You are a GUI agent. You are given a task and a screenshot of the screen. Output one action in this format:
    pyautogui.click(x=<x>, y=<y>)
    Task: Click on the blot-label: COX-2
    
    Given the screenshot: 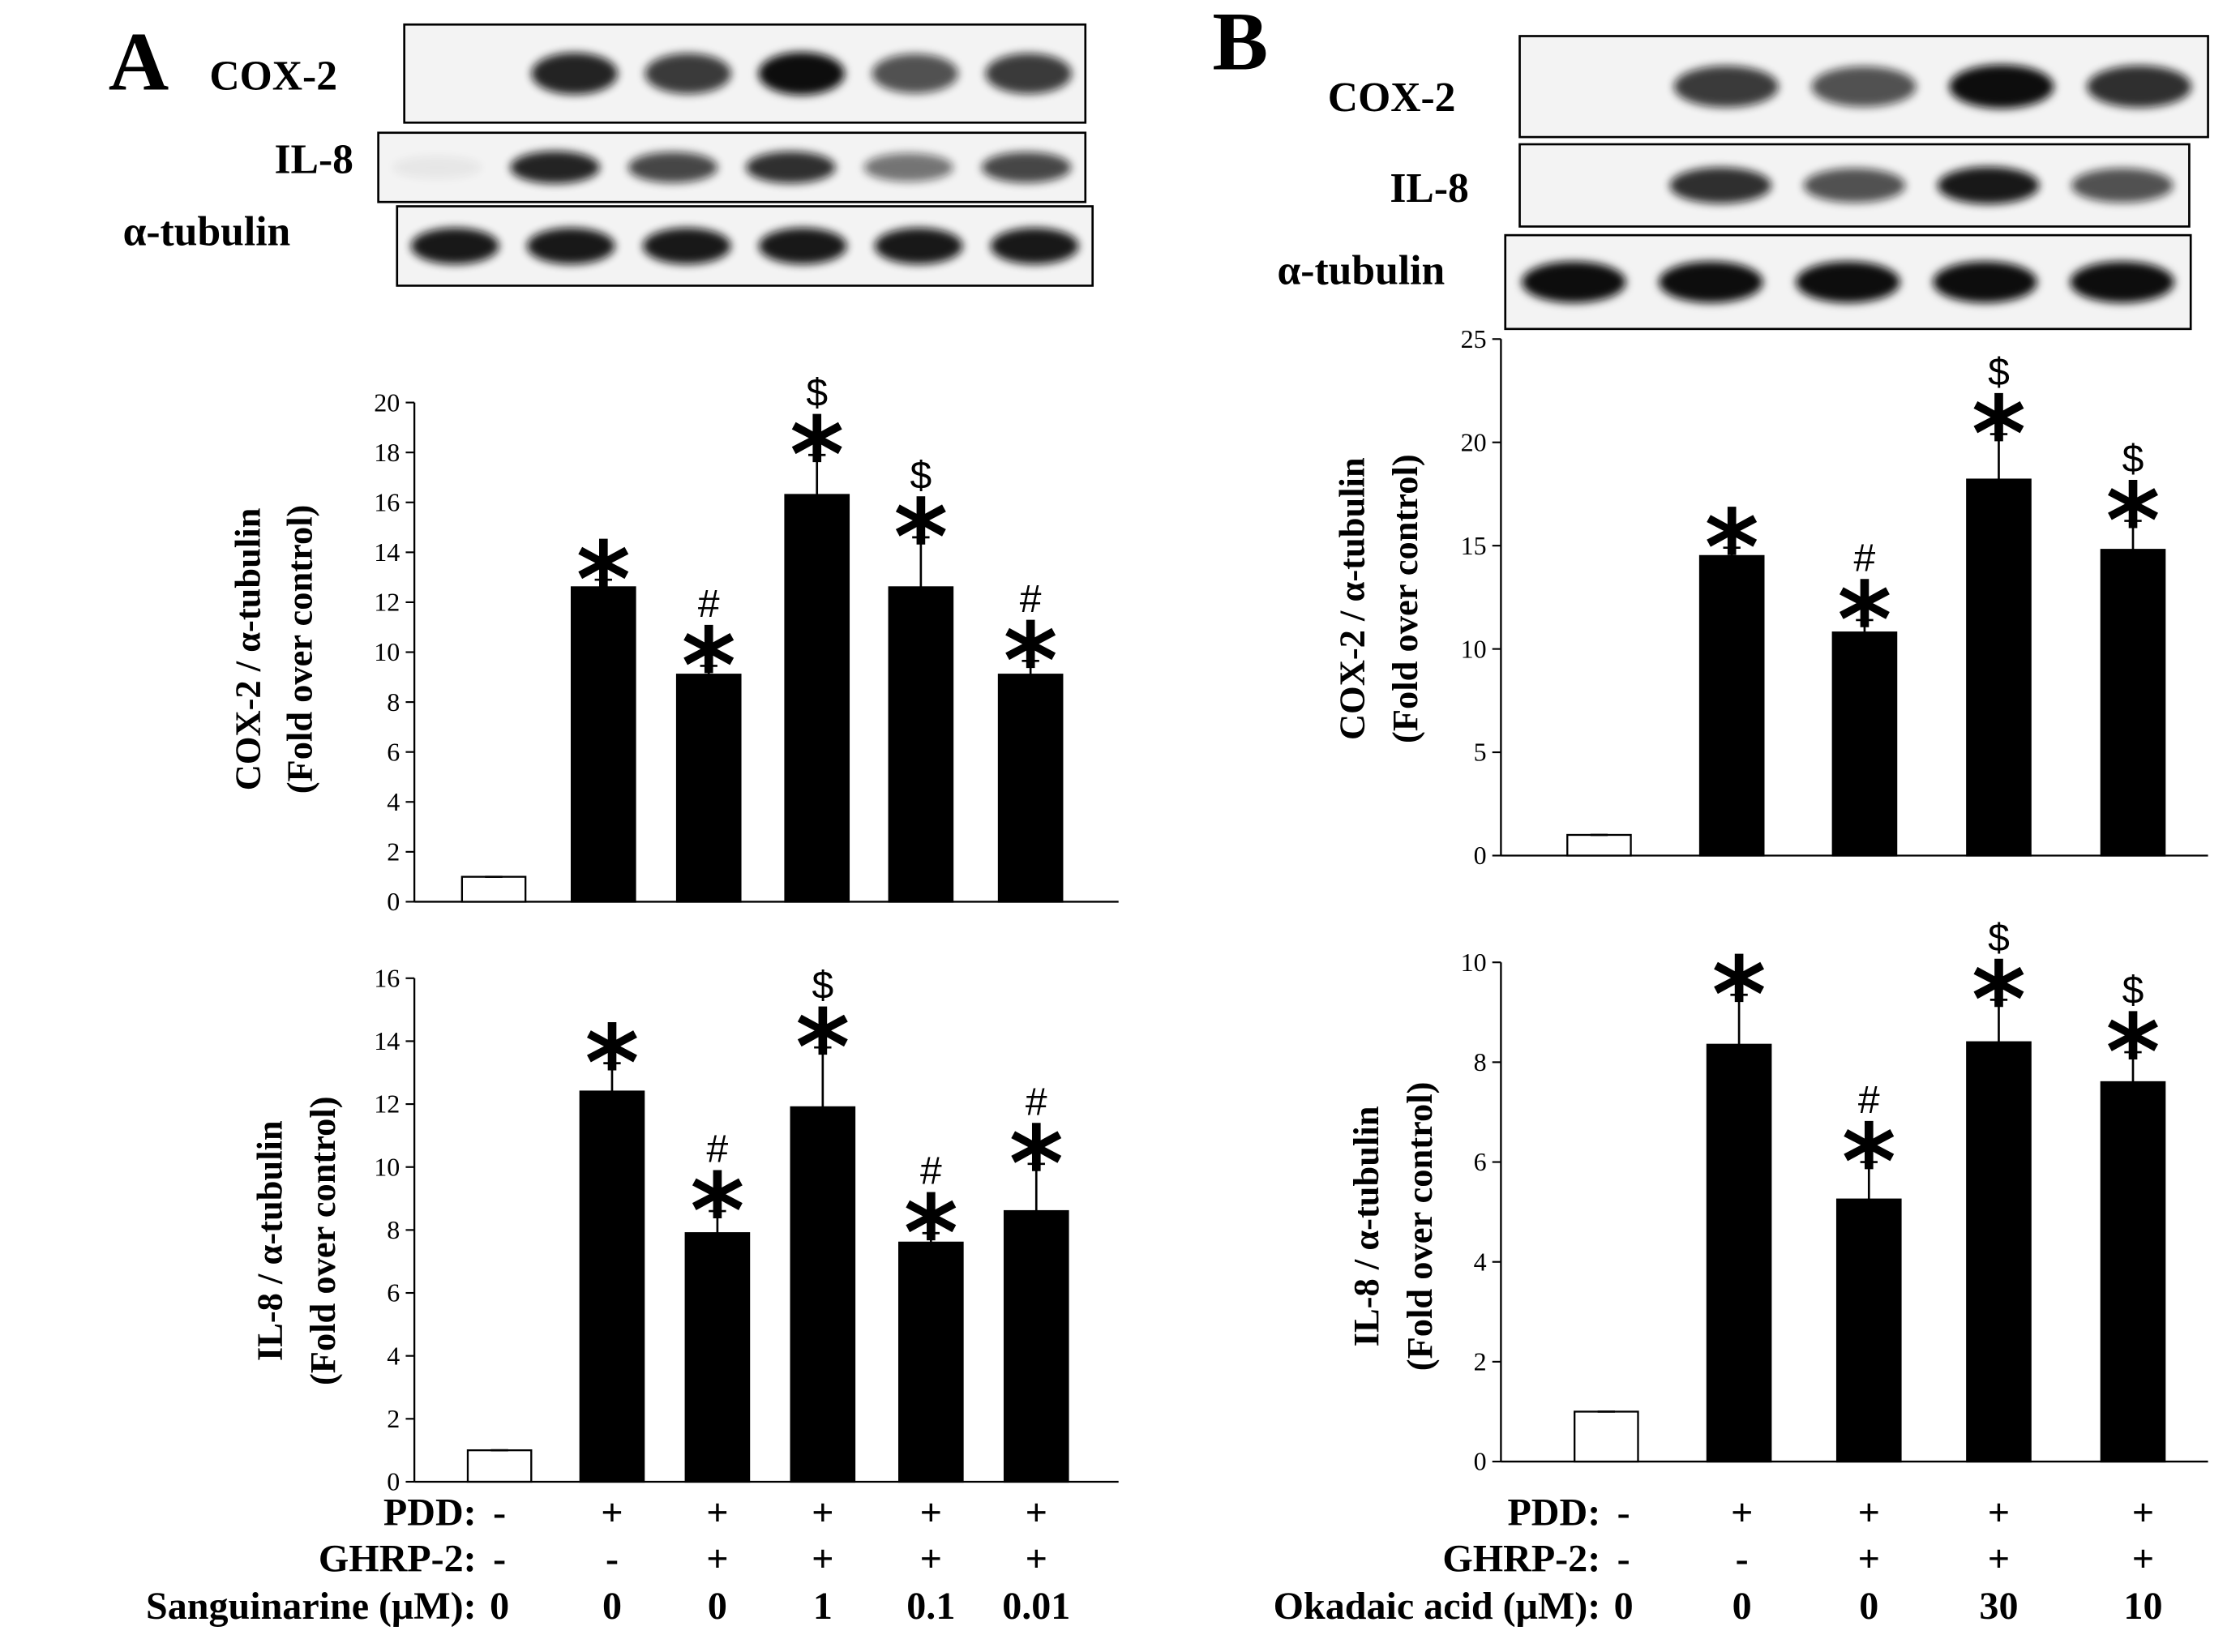 What is the action you would take?
    pyautogui.click(x=273, y=76)
    